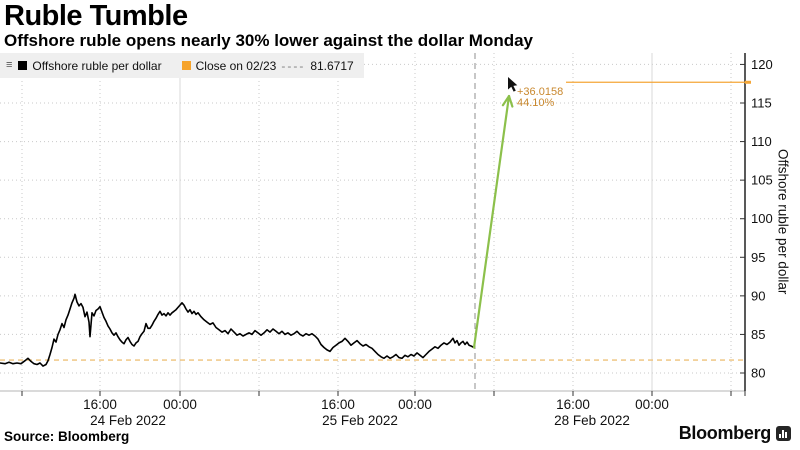  I want to click on legend-item-close: Close on 02/23 ---- 81.6717, so click(267, 65).